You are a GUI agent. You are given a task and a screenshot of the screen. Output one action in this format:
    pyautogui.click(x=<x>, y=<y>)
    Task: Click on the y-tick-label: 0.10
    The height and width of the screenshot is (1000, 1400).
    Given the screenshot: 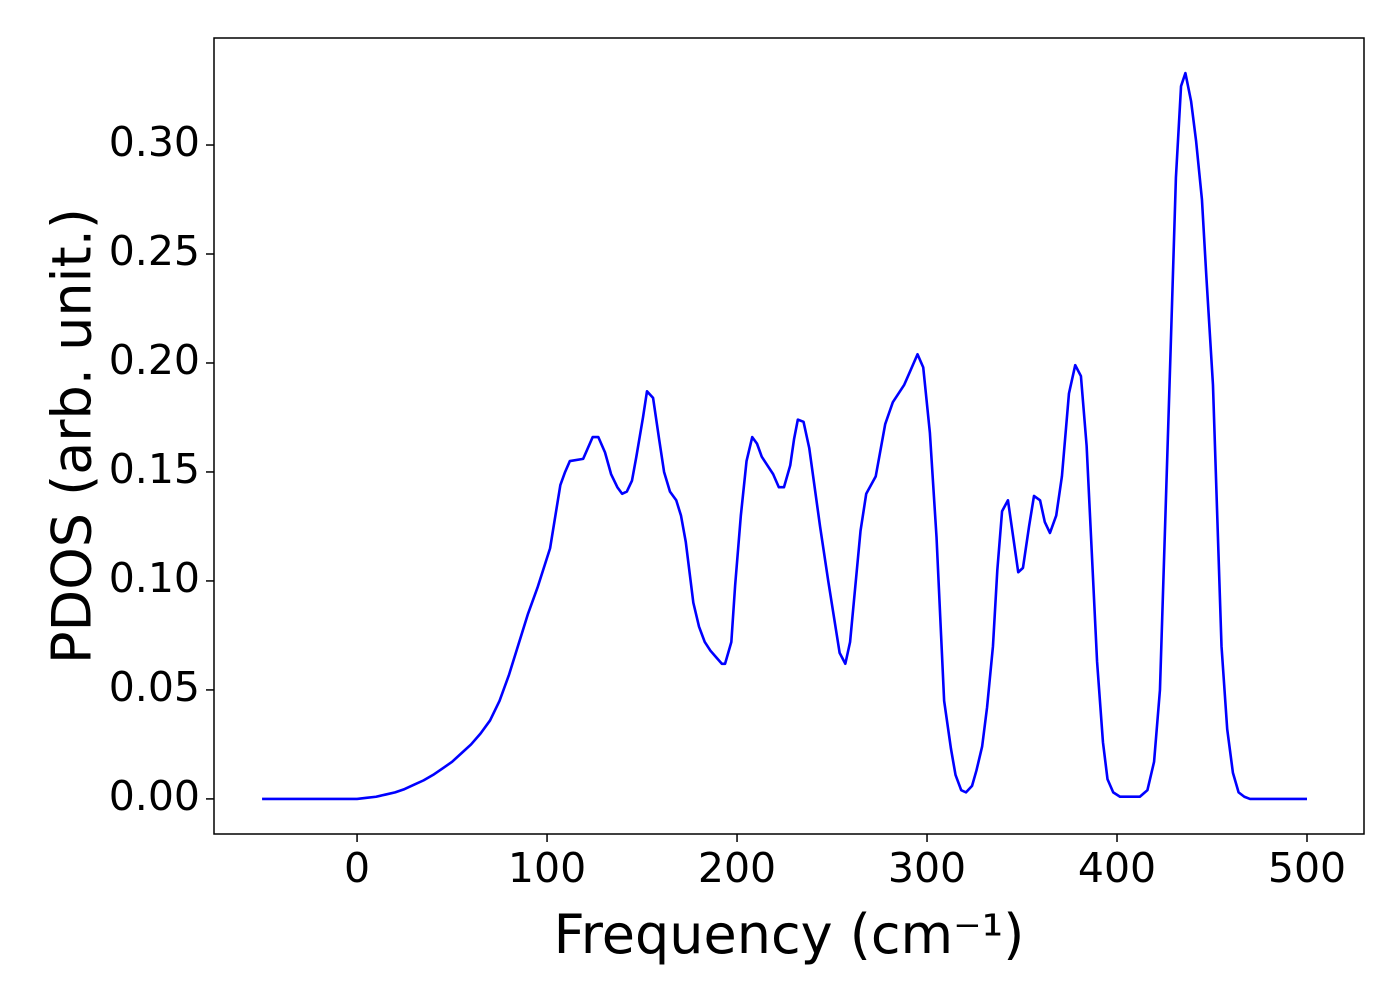 What is the action you would take?
    pyautogui.click(x=154, y=578)
    